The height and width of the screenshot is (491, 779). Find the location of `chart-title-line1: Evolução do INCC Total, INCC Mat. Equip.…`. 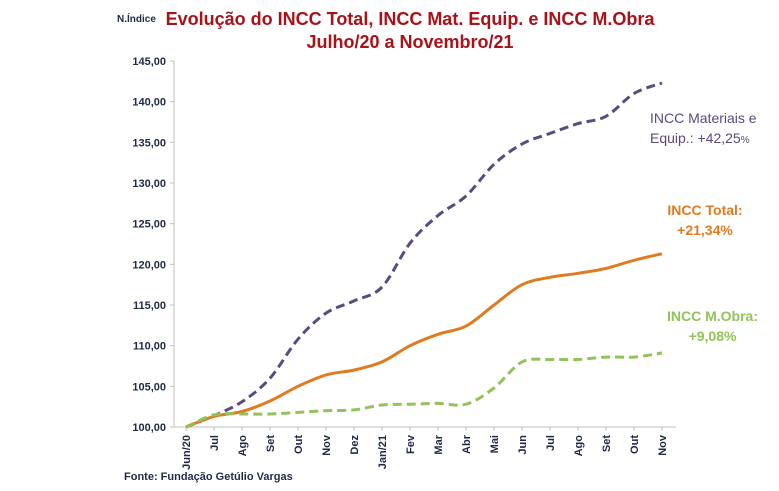

chart-title-line1: Evolução do INCC Total, INCC Mat. Equip.… is located at coordinates (410, 19).